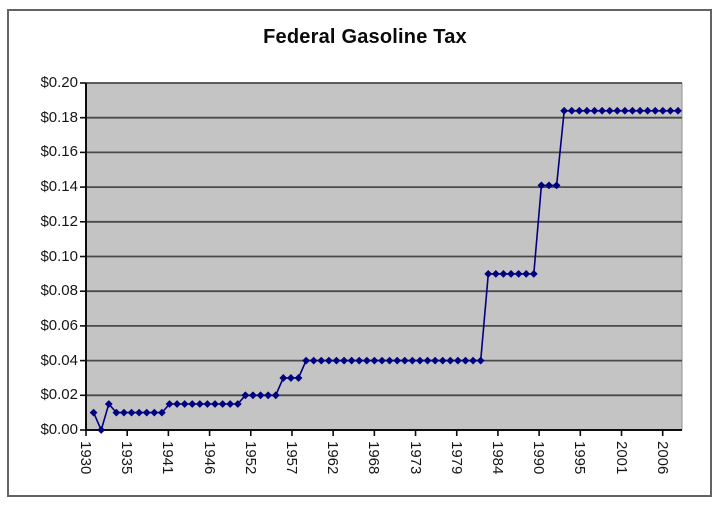 The width and height of the screenshot is (720, 509). What do you see at coordinates (59, 256) in the screenshot?
I see `y-axis-tick-label: $0.10` at bounding box center [59, 256].